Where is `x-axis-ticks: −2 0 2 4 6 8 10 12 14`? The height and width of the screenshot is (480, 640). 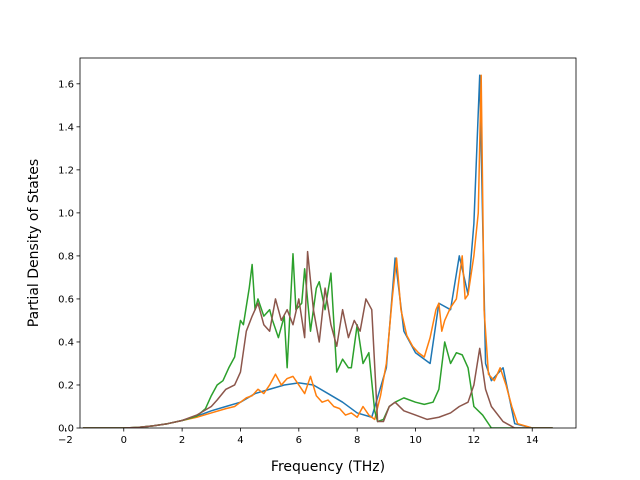
x-axis-ticks: −2 0 2 4 6 8 10 12 14 is located at coordinates (298, 437).